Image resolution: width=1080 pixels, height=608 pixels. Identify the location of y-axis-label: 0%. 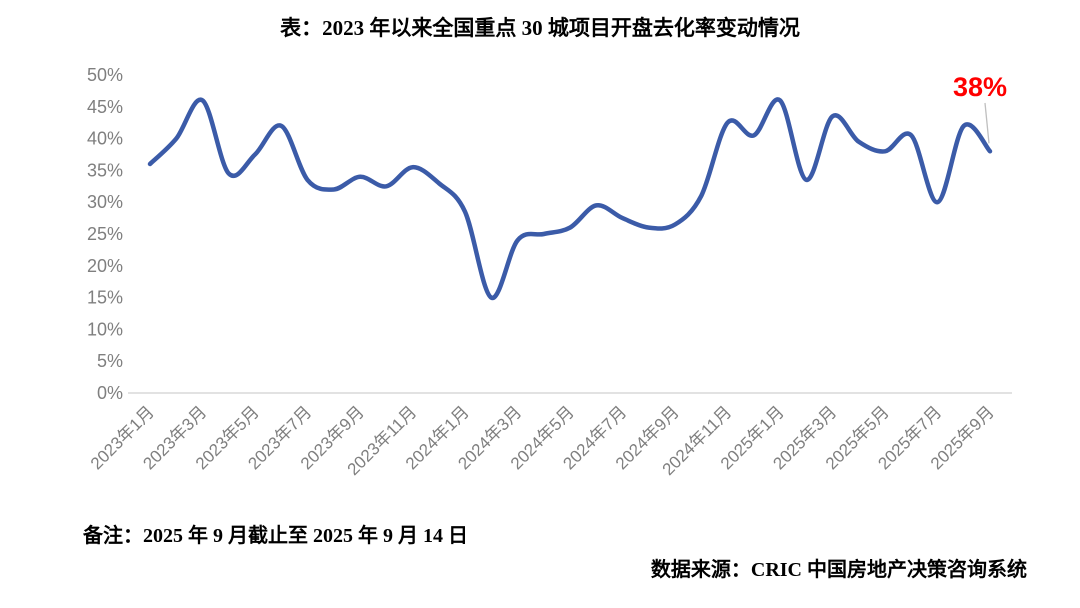
(110, 393).